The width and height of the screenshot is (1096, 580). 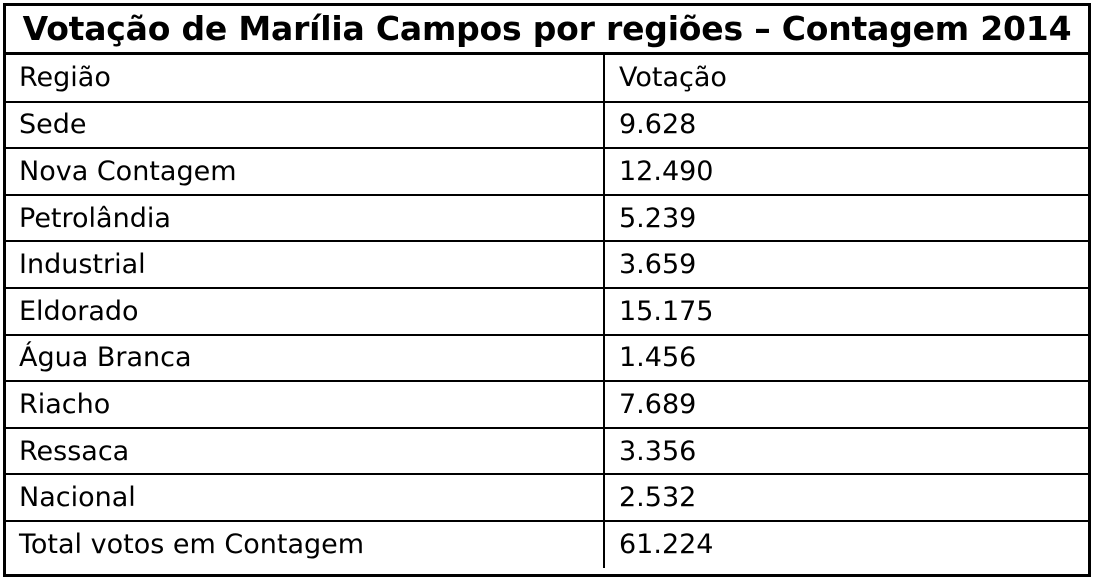 I want to click on region-cell: Sede, so click(x=305, y=125).